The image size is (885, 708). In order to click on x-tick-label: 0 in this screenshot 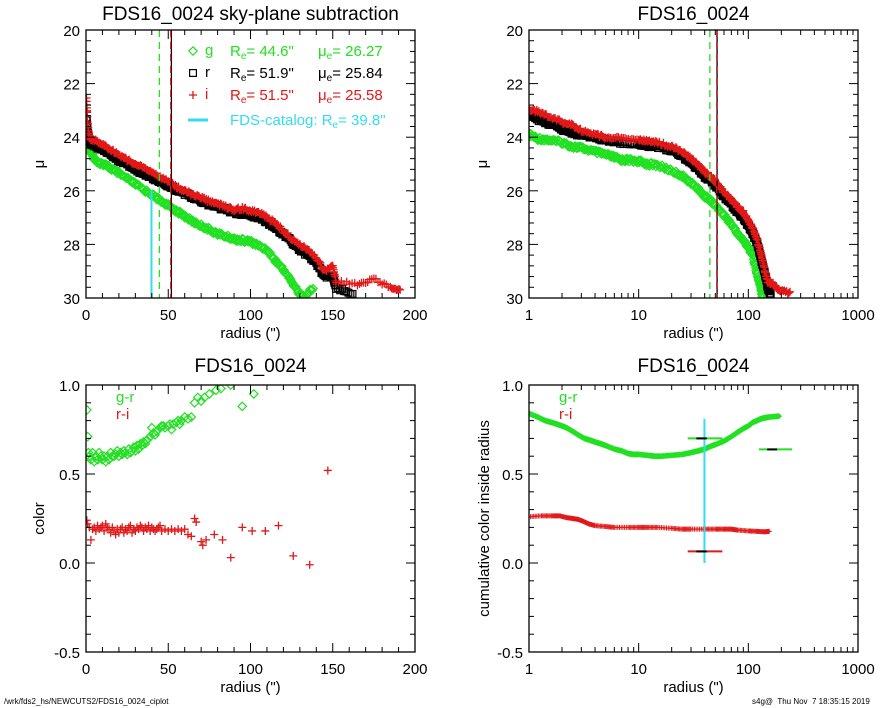, I will do `click(86, 315)`.